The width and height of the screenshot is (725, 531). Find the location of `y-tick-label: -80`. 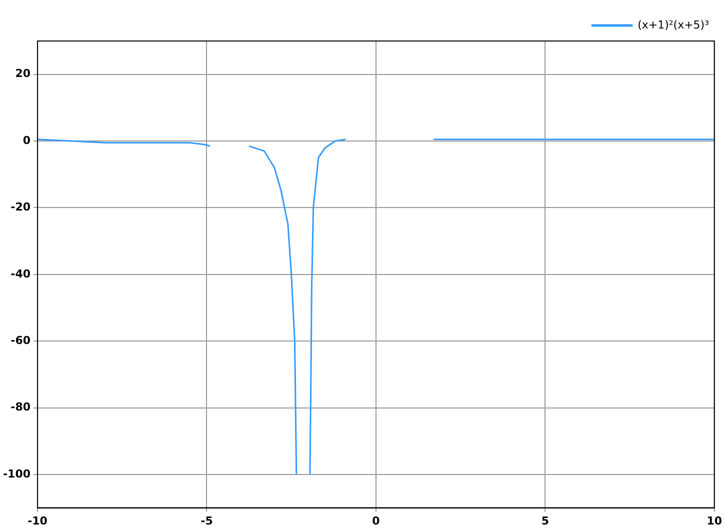

y-tick-label: -80 is located at coordinates (20, 407).